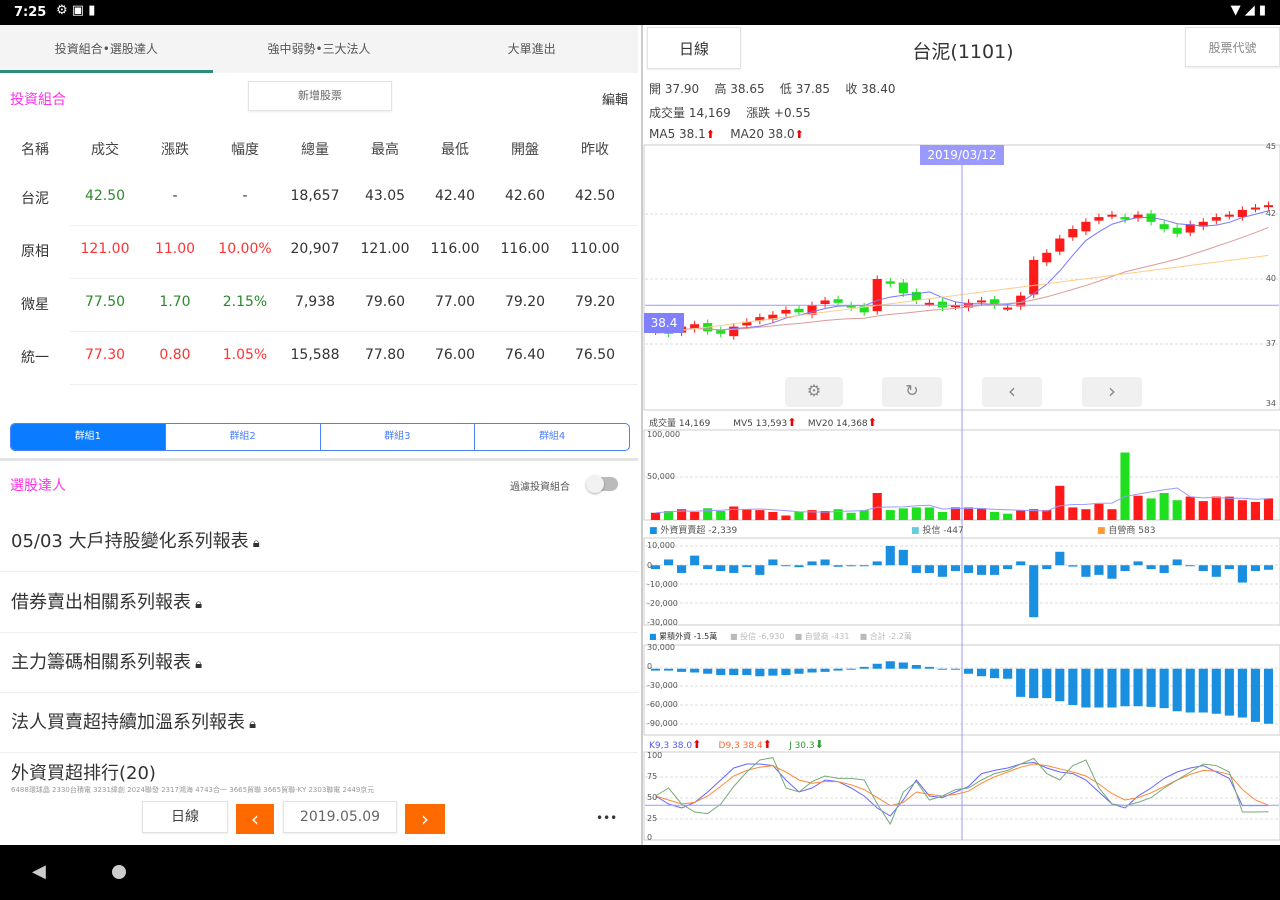 The height and width of the screenshot is (900, 1280). Describe the element at coordinates (1232, 47) in the screenshot. I see `stock-code-button: 股票代號` at that location.